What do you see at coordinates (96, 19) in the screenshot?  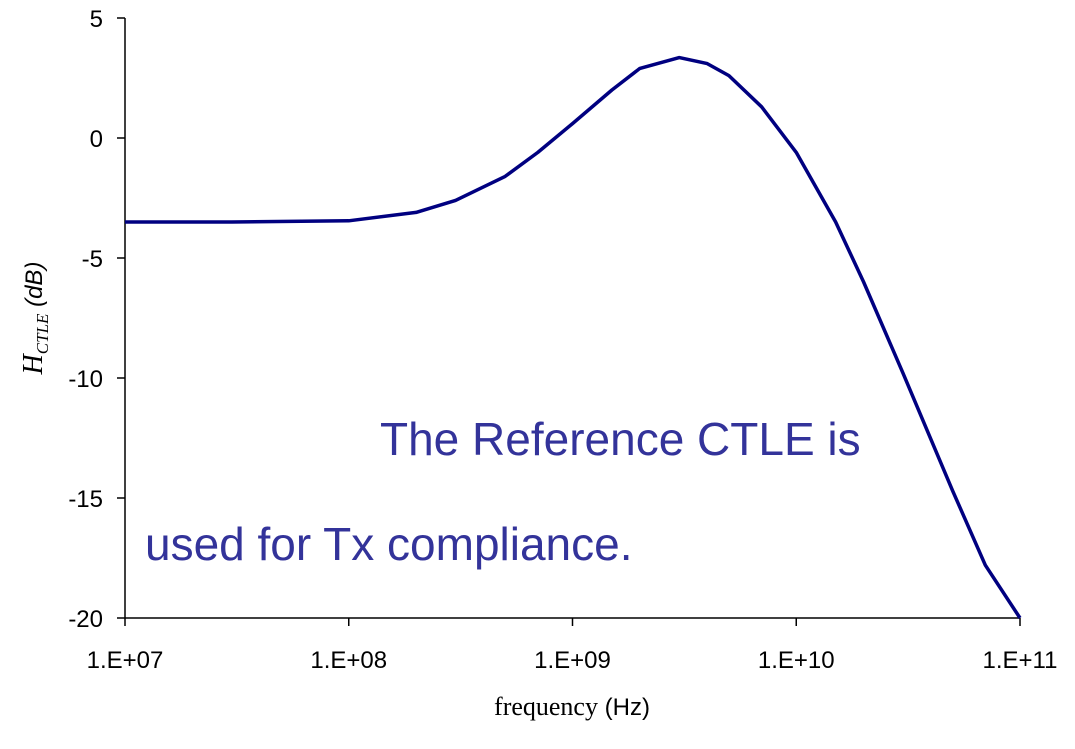 I see `y-tick-label: 5` at bounding box center [96, 19].